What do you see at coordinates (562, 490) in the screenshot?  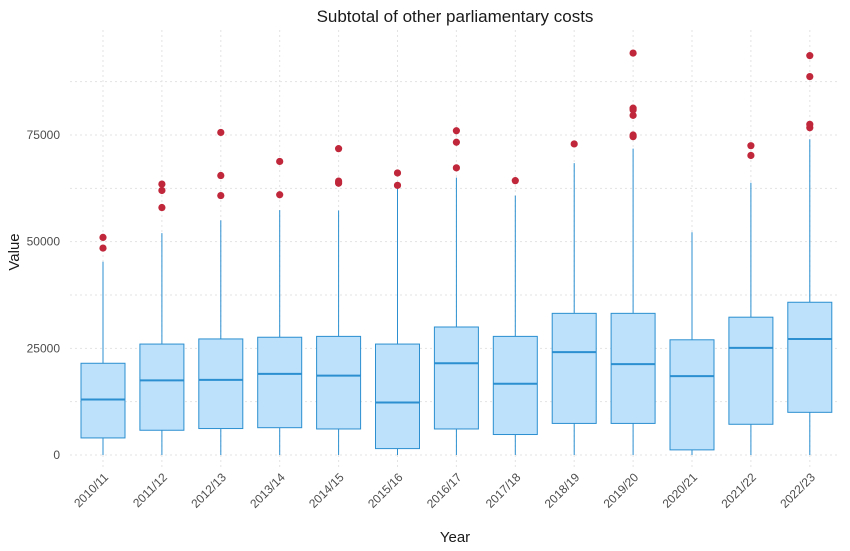 I see `x-tick-label: 2018/19` at bounding box center [562, 490].